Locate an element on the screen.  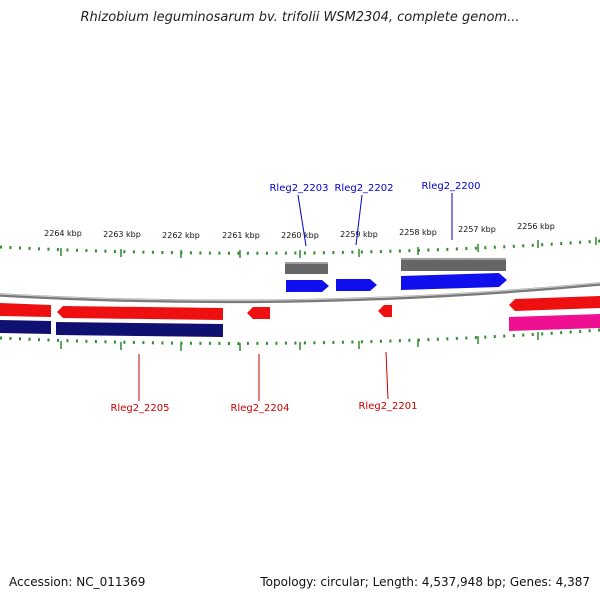
forward-genes is located at coordinates (396, 275).